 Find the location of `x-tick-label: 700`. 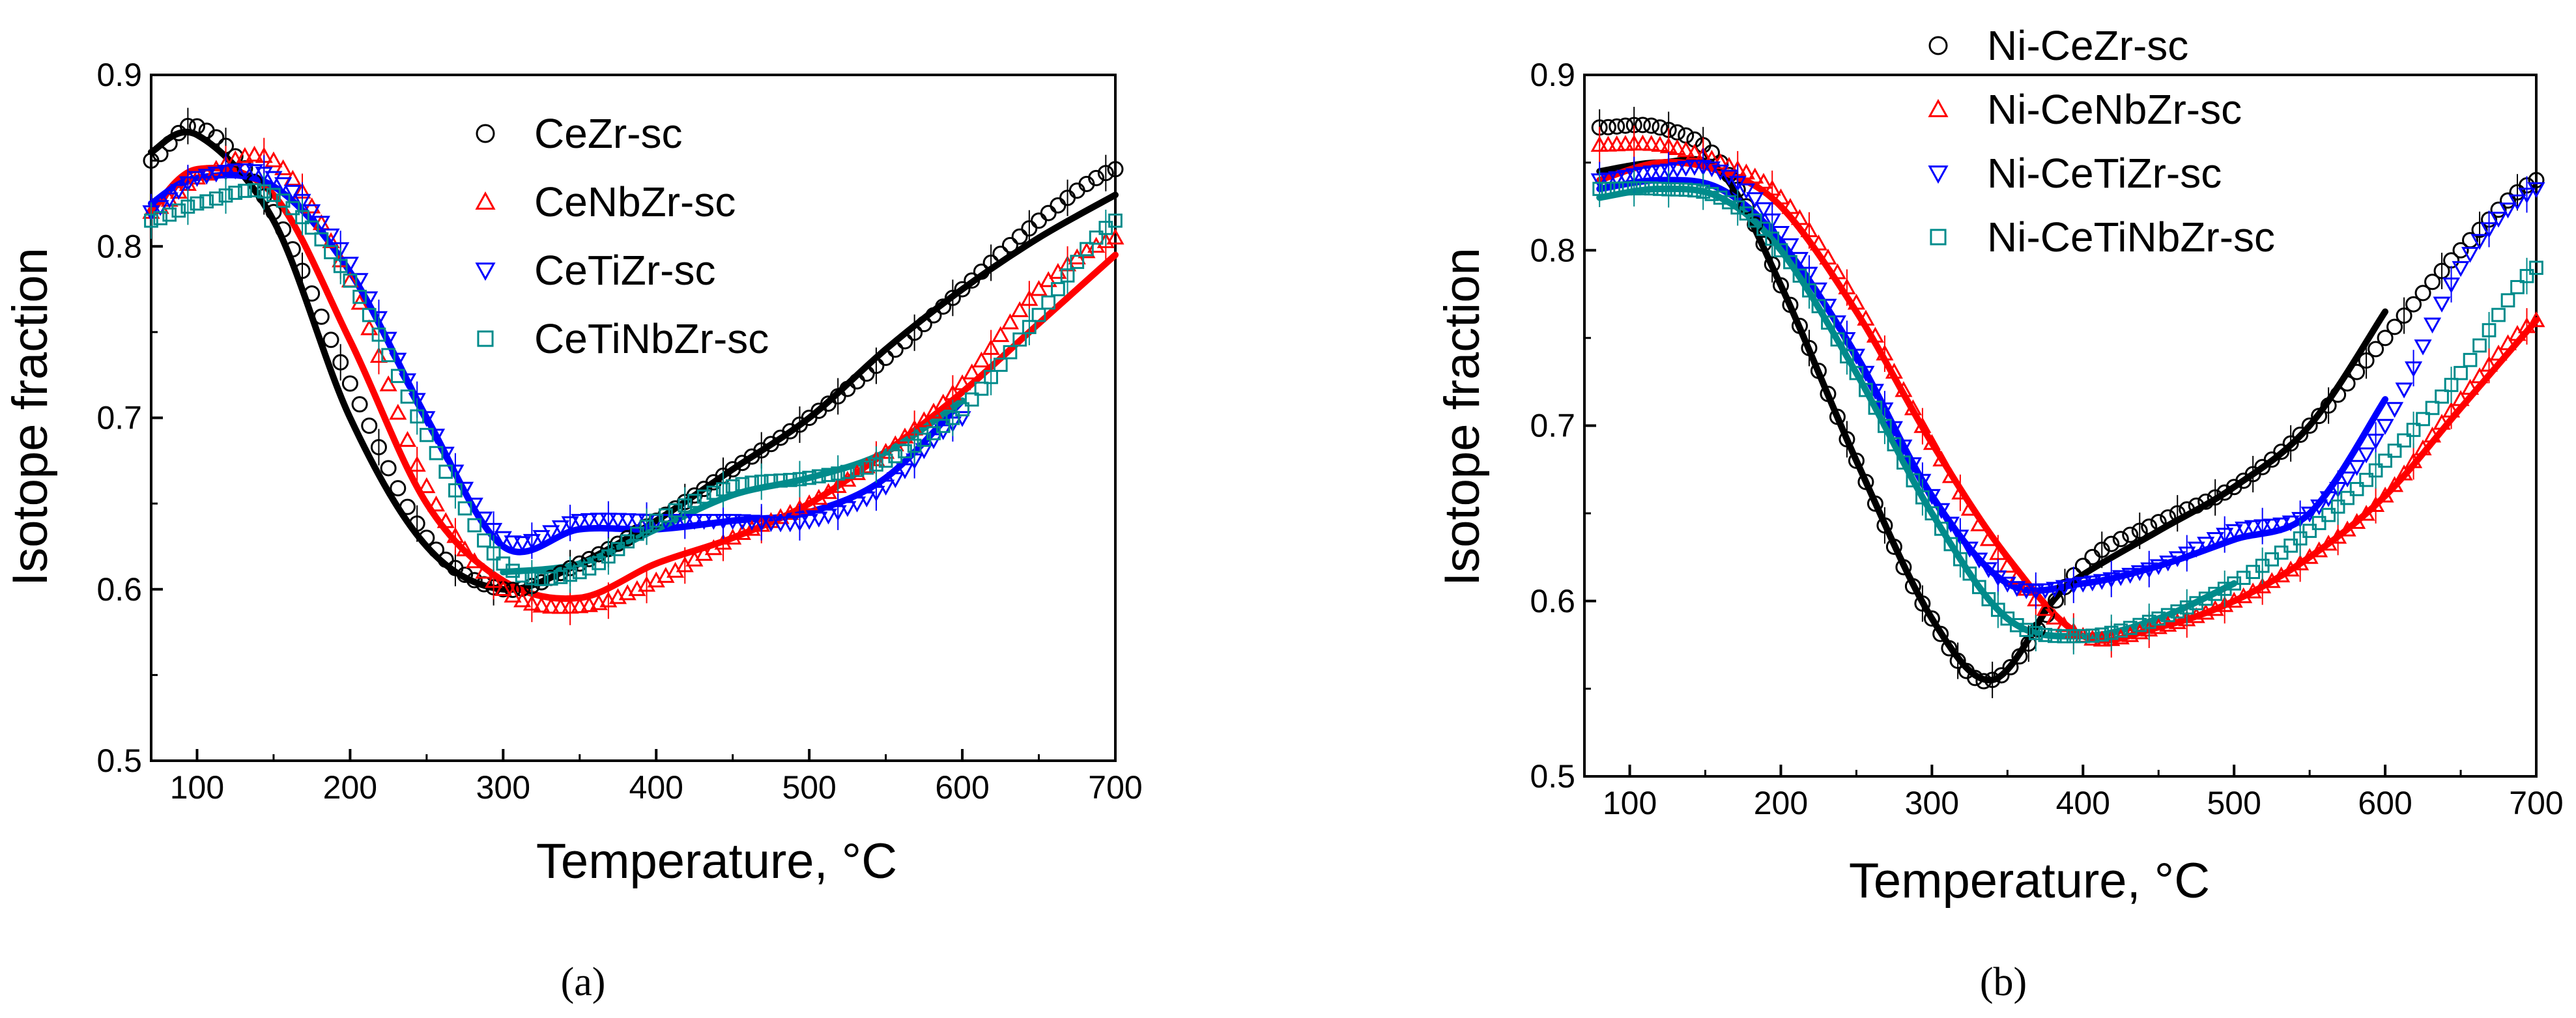

x-tick-label: 700 is located at coordinates (2536, 803).